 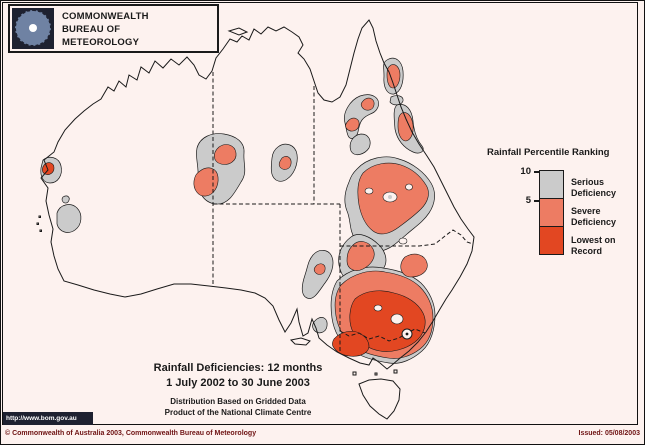 I want to click on legend-label-severe-line2: Deficiency, so click(x=594, y=222).